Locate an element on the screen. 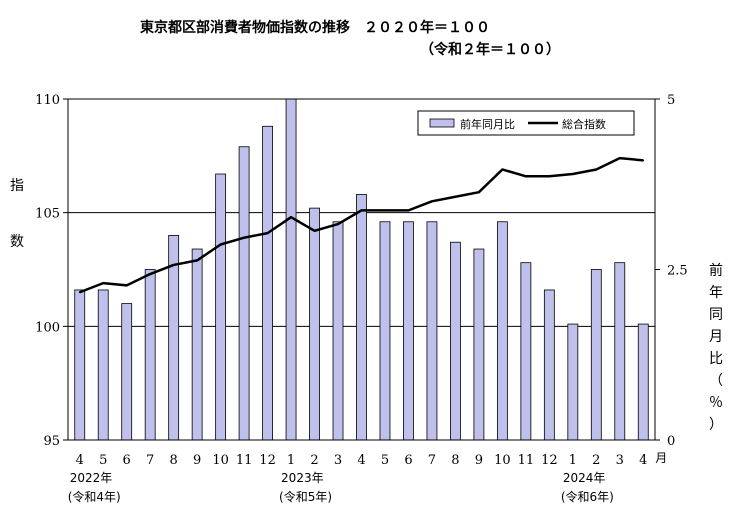 This screenshot has height=519, width=737. right-tick-label: 5 is located at coordinates (671, 100).